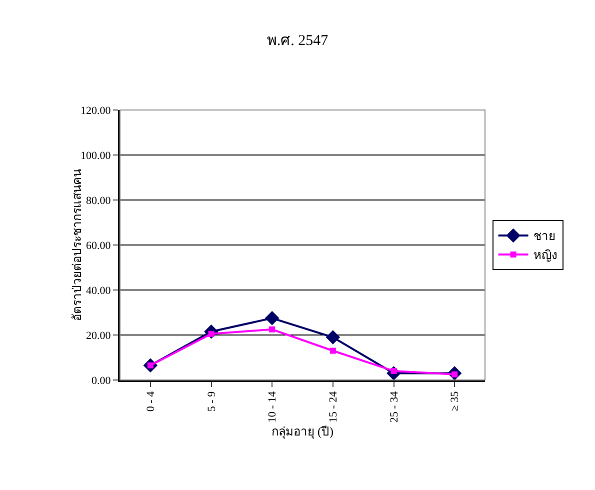 Image resolution: width=595 pixels, height=490 pixels. Describe the element at coordinates (99, 290) in the screenshot. I see `y-tick-label: 40.00` at that location.